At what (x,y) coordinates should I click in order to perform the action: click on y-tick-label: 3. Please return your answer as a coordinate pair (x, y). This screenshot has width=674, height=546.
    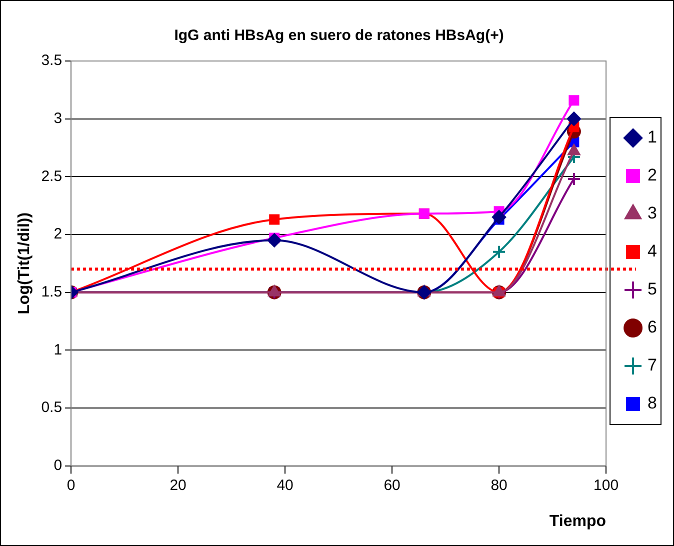
    Looking at the image, I should click on (58, 118).